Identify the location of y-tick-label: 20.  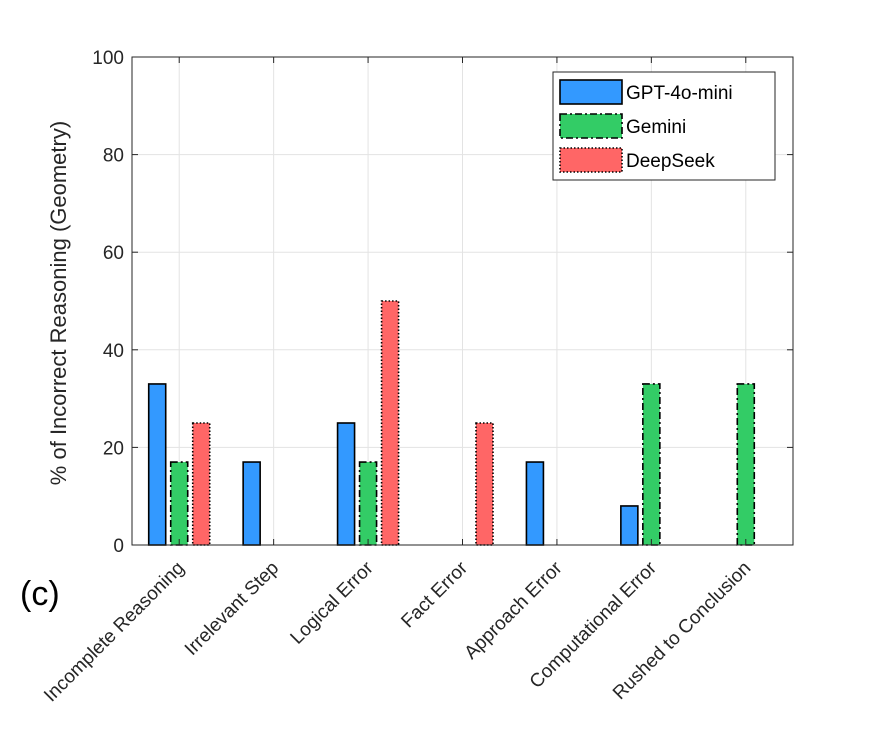
(113, 448).